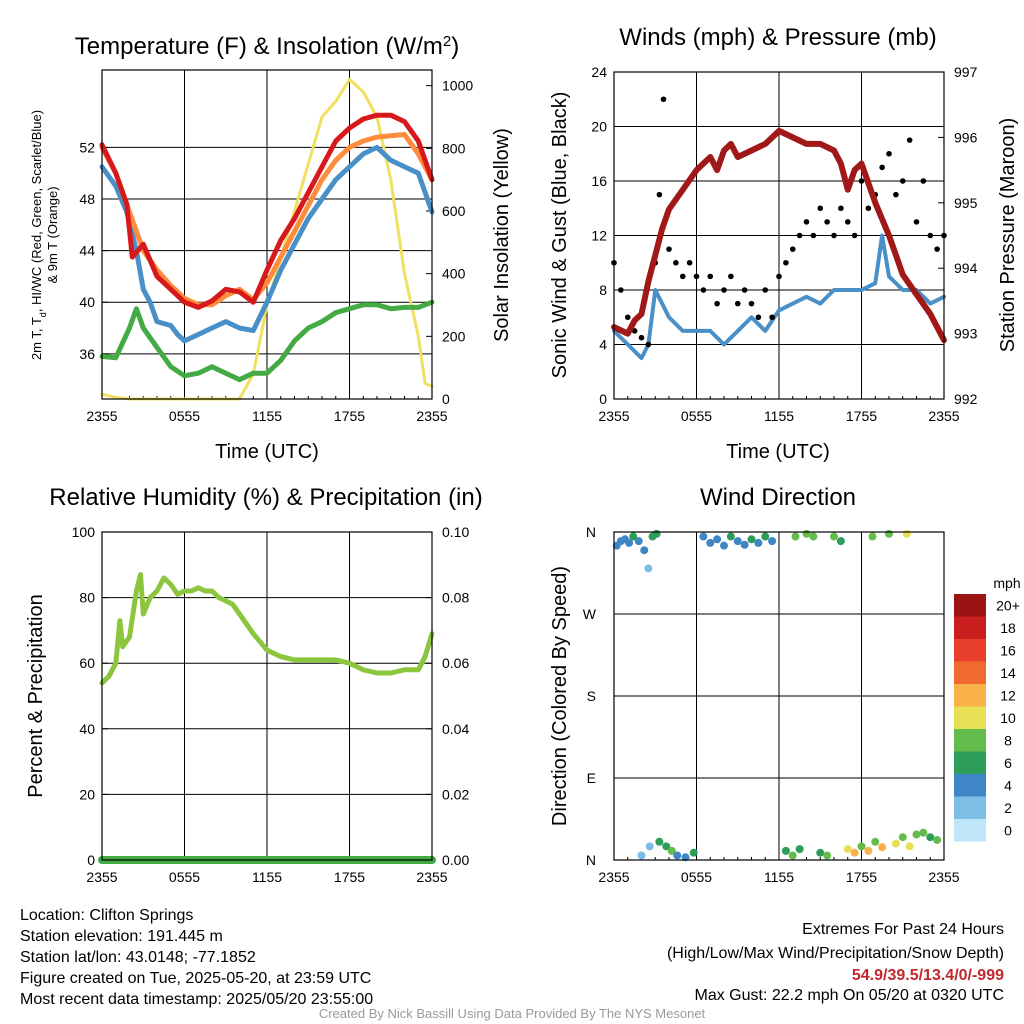 Image resolution: width=1024 pixels, height=1024 pixels. What do you see at coordinates (966, 203) in the screenshot?
I see `right-tick-label: 995` at bounding box center [966, 203].